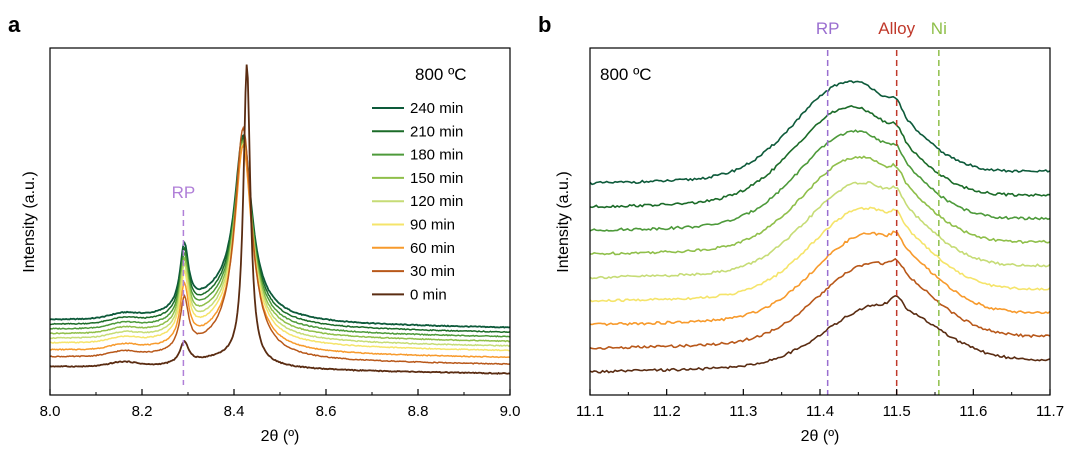 Image resolution: width=1070 pixels, height=450 pixels. Describe the element at coordinates (50, 411) in the screenshot. I see `a-tick-label: 8.0` at that location.